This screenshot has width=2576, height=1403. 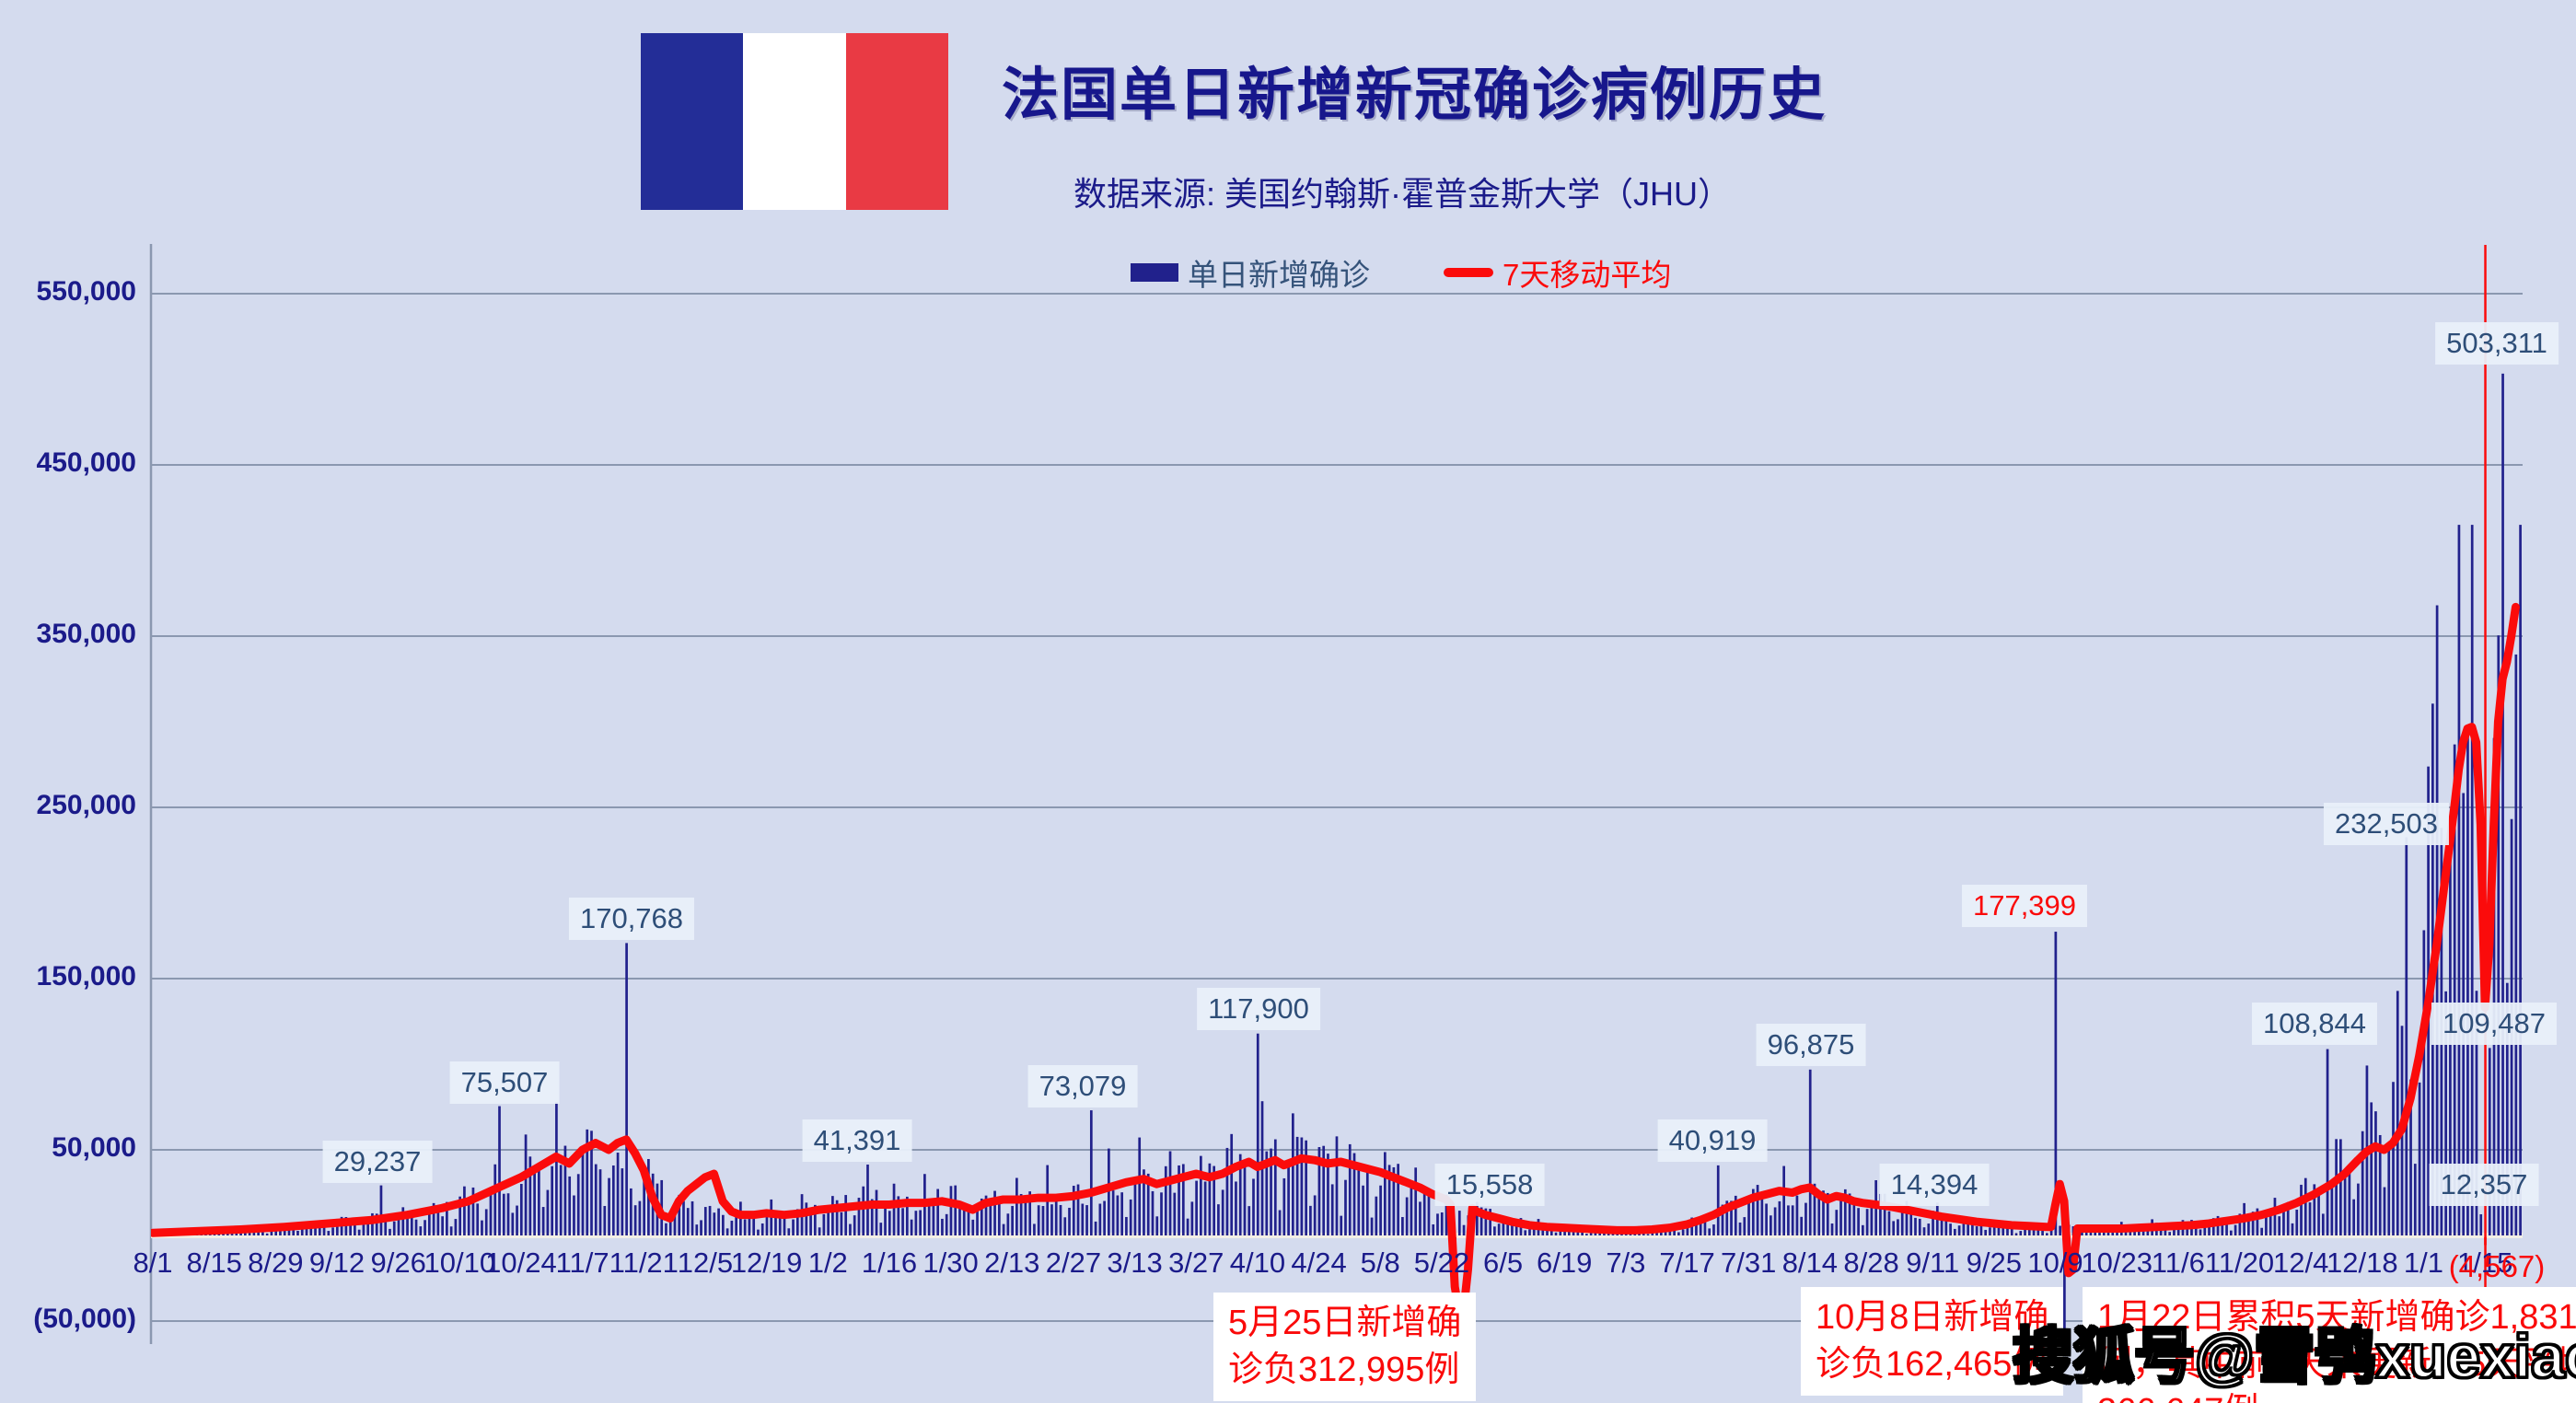 I want to click on x-axis-tick-label: 5/8, so click(x=1380, y=1262).